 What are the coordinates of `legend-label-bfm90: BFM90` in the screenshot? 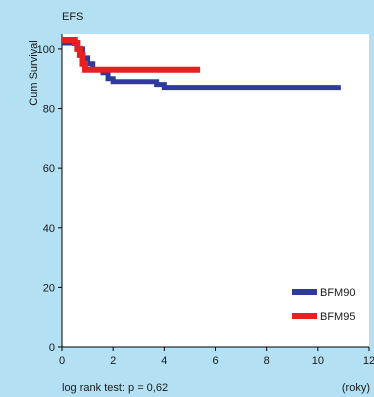 It's located at (337, 293).